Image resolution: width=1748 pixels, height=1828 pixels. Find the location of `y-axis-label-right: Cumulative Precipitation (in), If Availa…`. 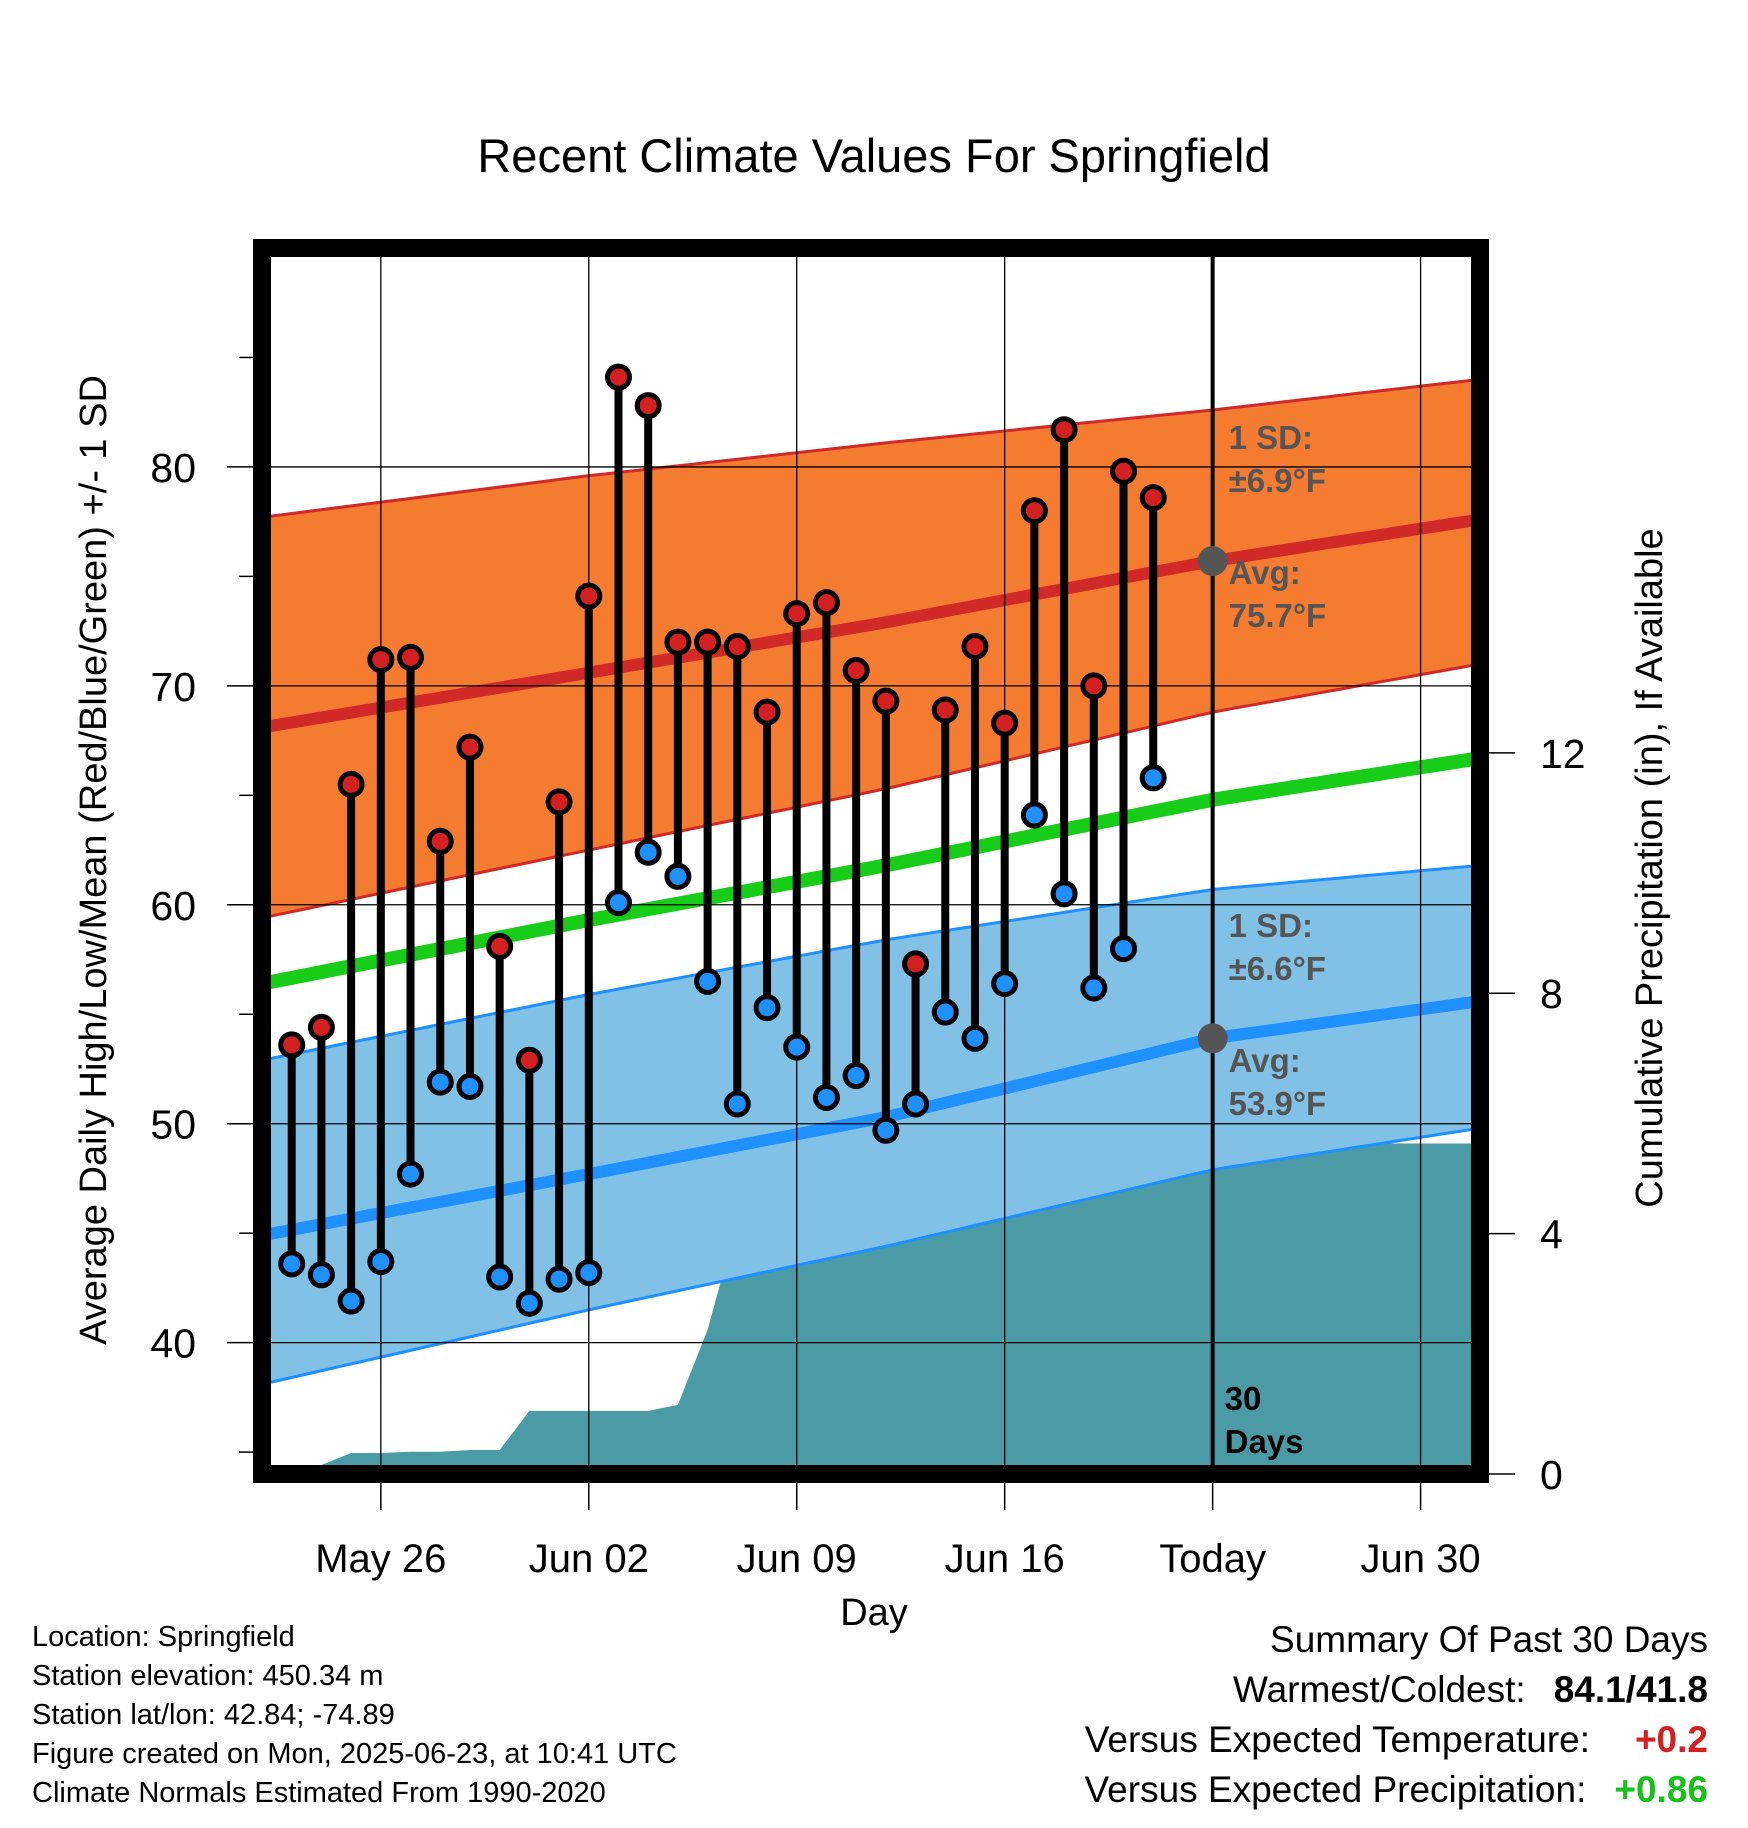

y-axis-label-right: Cumulative Precipitation (in), If Availa… is located at coordinates (1650, 867).